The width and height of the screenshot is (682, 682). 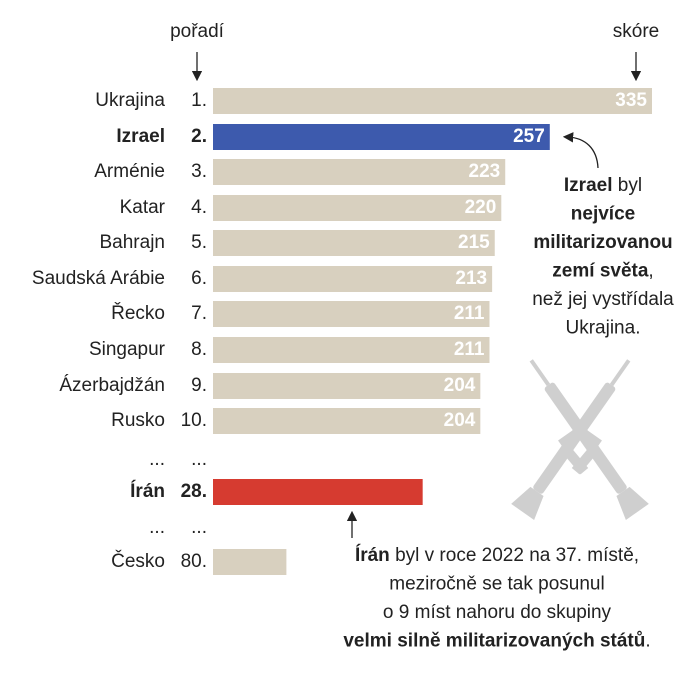 I want to click on annotation-line: Izrael byl, so click(x=603, y=185).